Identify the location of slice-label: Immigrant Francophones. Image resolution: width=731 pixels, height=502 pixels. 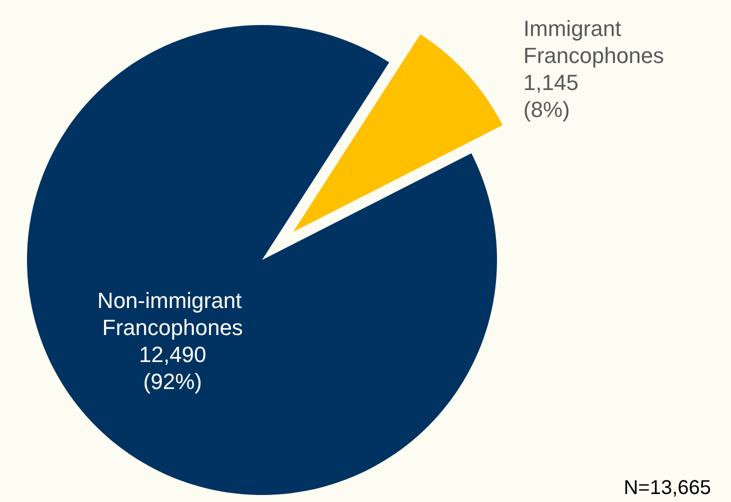
(593, 42).